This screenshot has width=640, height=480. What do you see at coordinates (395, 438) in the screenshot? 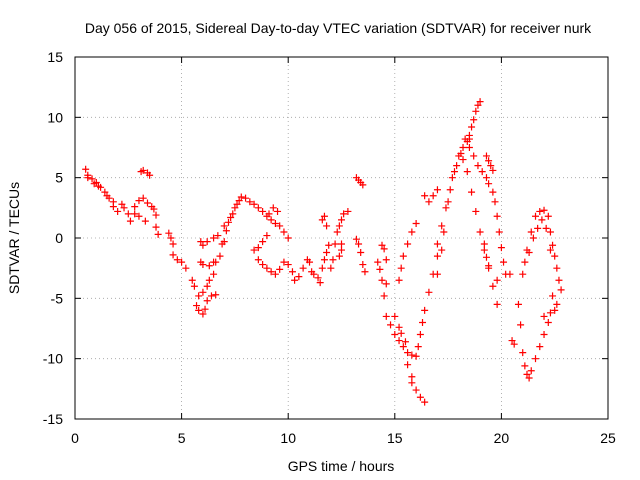
I see `x-tick-label: 15` at bounding box center [395, 438].